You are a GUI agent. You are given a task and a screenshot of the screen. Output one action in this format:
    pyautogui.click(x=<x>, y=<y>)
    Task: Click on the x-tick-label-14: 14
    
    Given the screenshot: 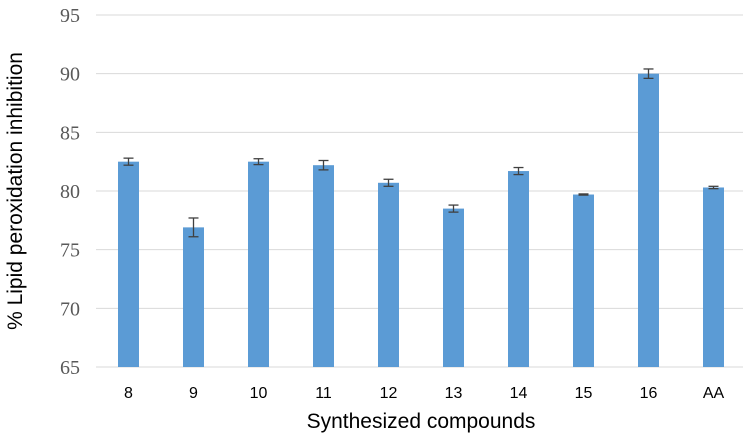 What is the action you would take?
    pyautogui.click(x=519, y=393)
    